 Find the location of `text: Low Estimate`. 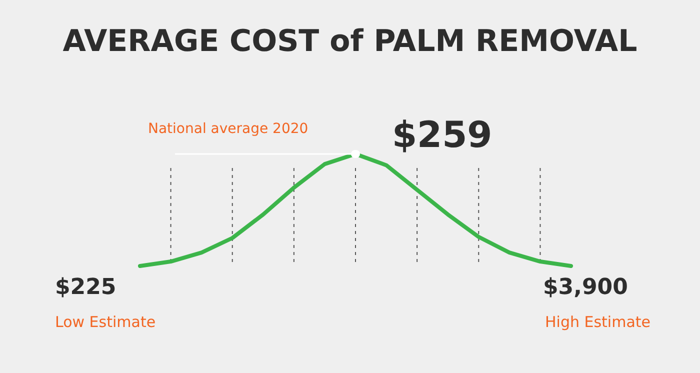

text: Low Estimate is located at coordinates (105, 322).